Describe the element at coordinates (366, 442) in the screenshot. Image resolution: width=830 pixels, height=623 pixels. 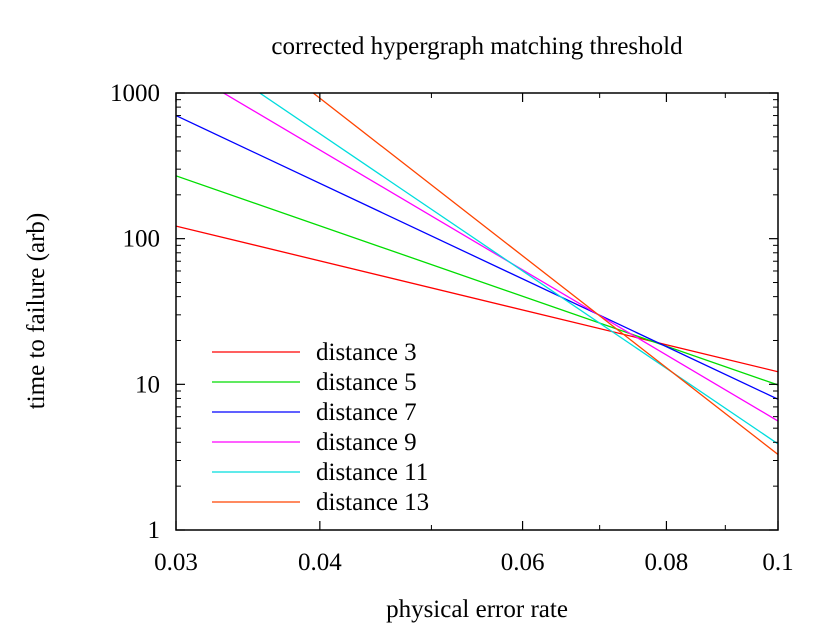
I see `legend-label: distance 9` at that location.